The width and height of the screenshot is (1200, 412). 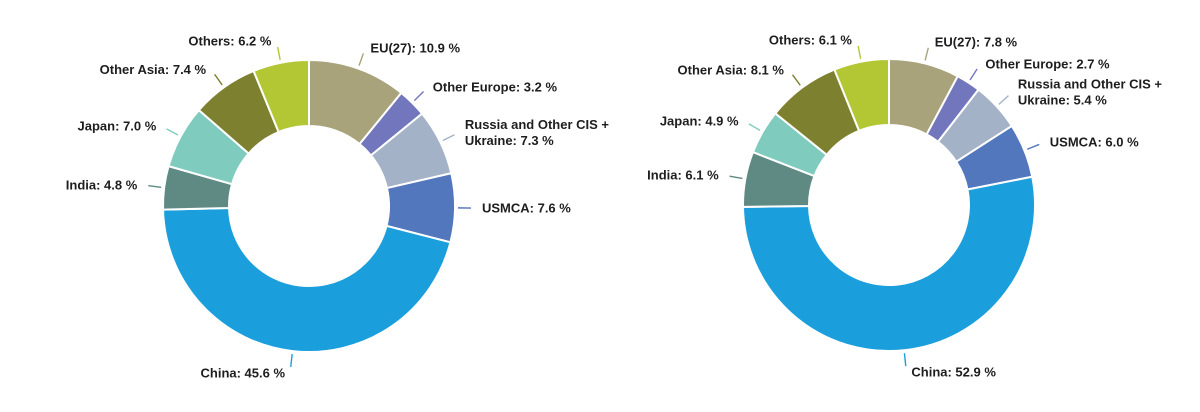 What do you see at coordinates (153, 69) in the screenshot?
I see `slice-label-other-asia: Other Asia: 7.4 %` at bounding box center [153, 69].